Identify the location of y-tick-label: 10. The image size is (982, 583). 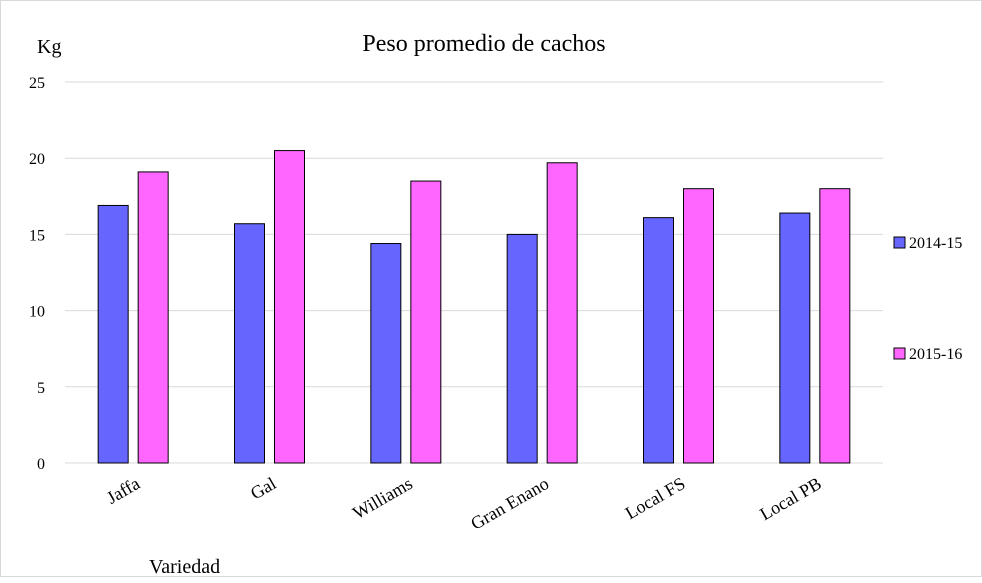
(37, 312).